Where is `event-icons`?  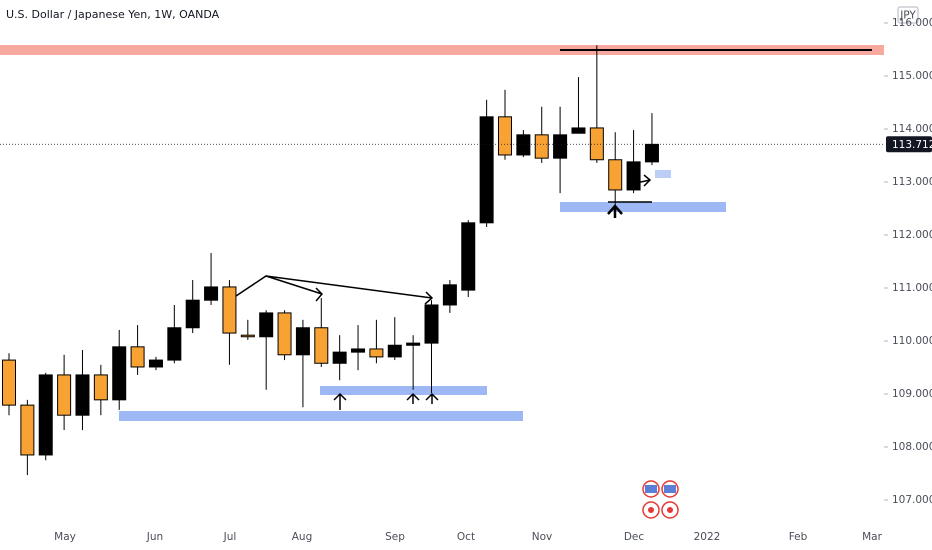
event-icons is located at coordinates (660, 499).